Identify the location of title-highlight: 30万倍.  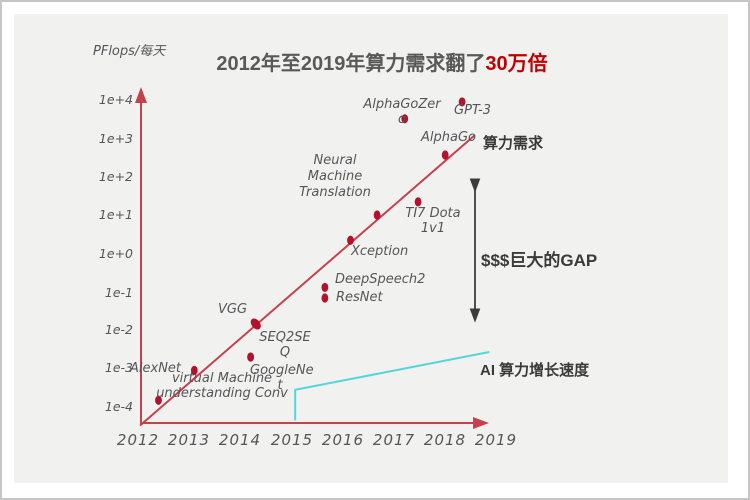
(516, 64).